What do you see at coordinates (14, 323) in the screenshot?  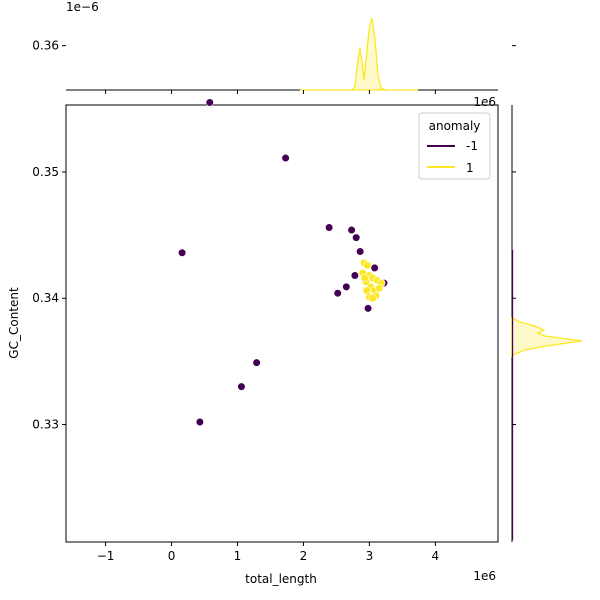 I see `y-axis-label: GC_Content` at bounding box center [14, 323].